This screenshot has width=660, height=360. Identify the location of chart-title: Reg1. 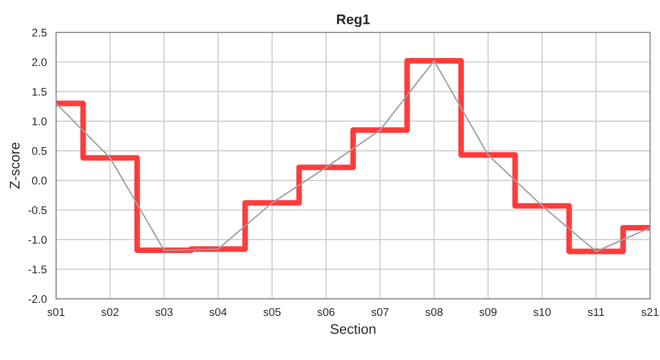
(353, 21).